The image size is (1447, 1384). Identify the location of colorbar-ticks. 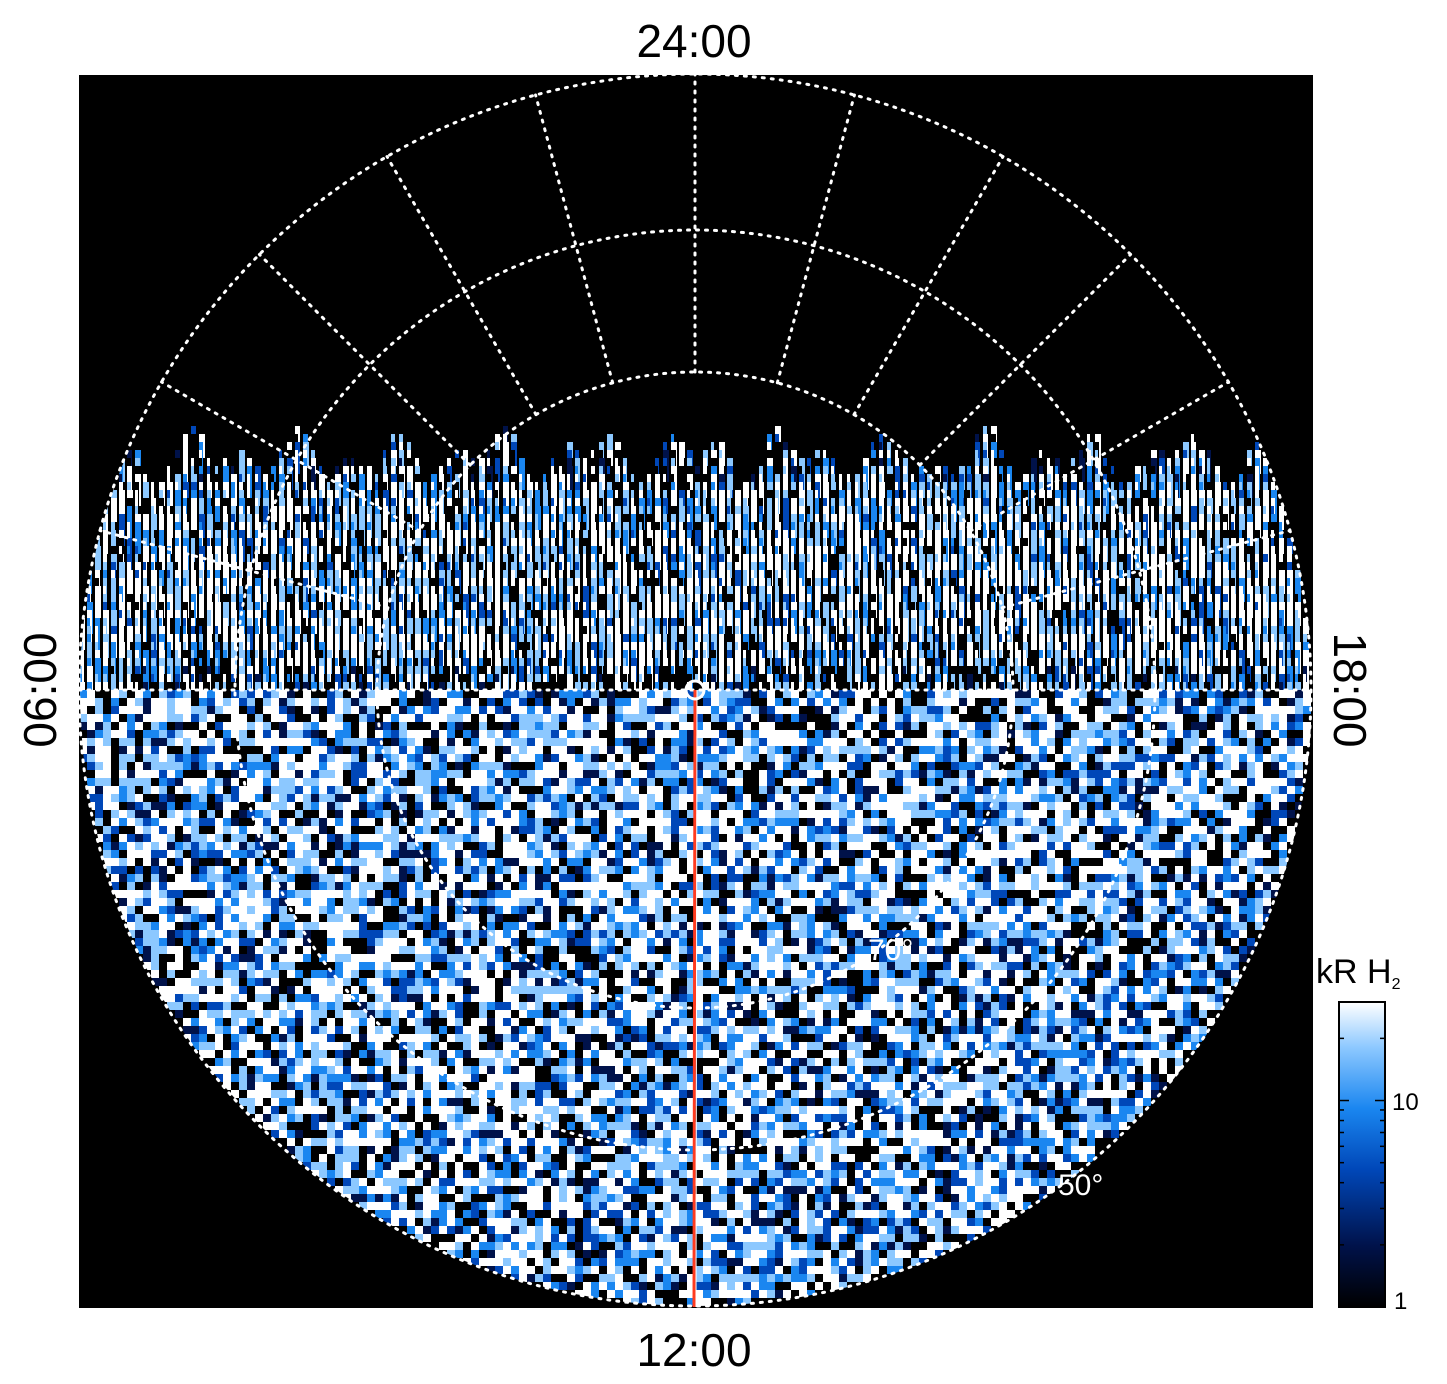
(1362, 1154).